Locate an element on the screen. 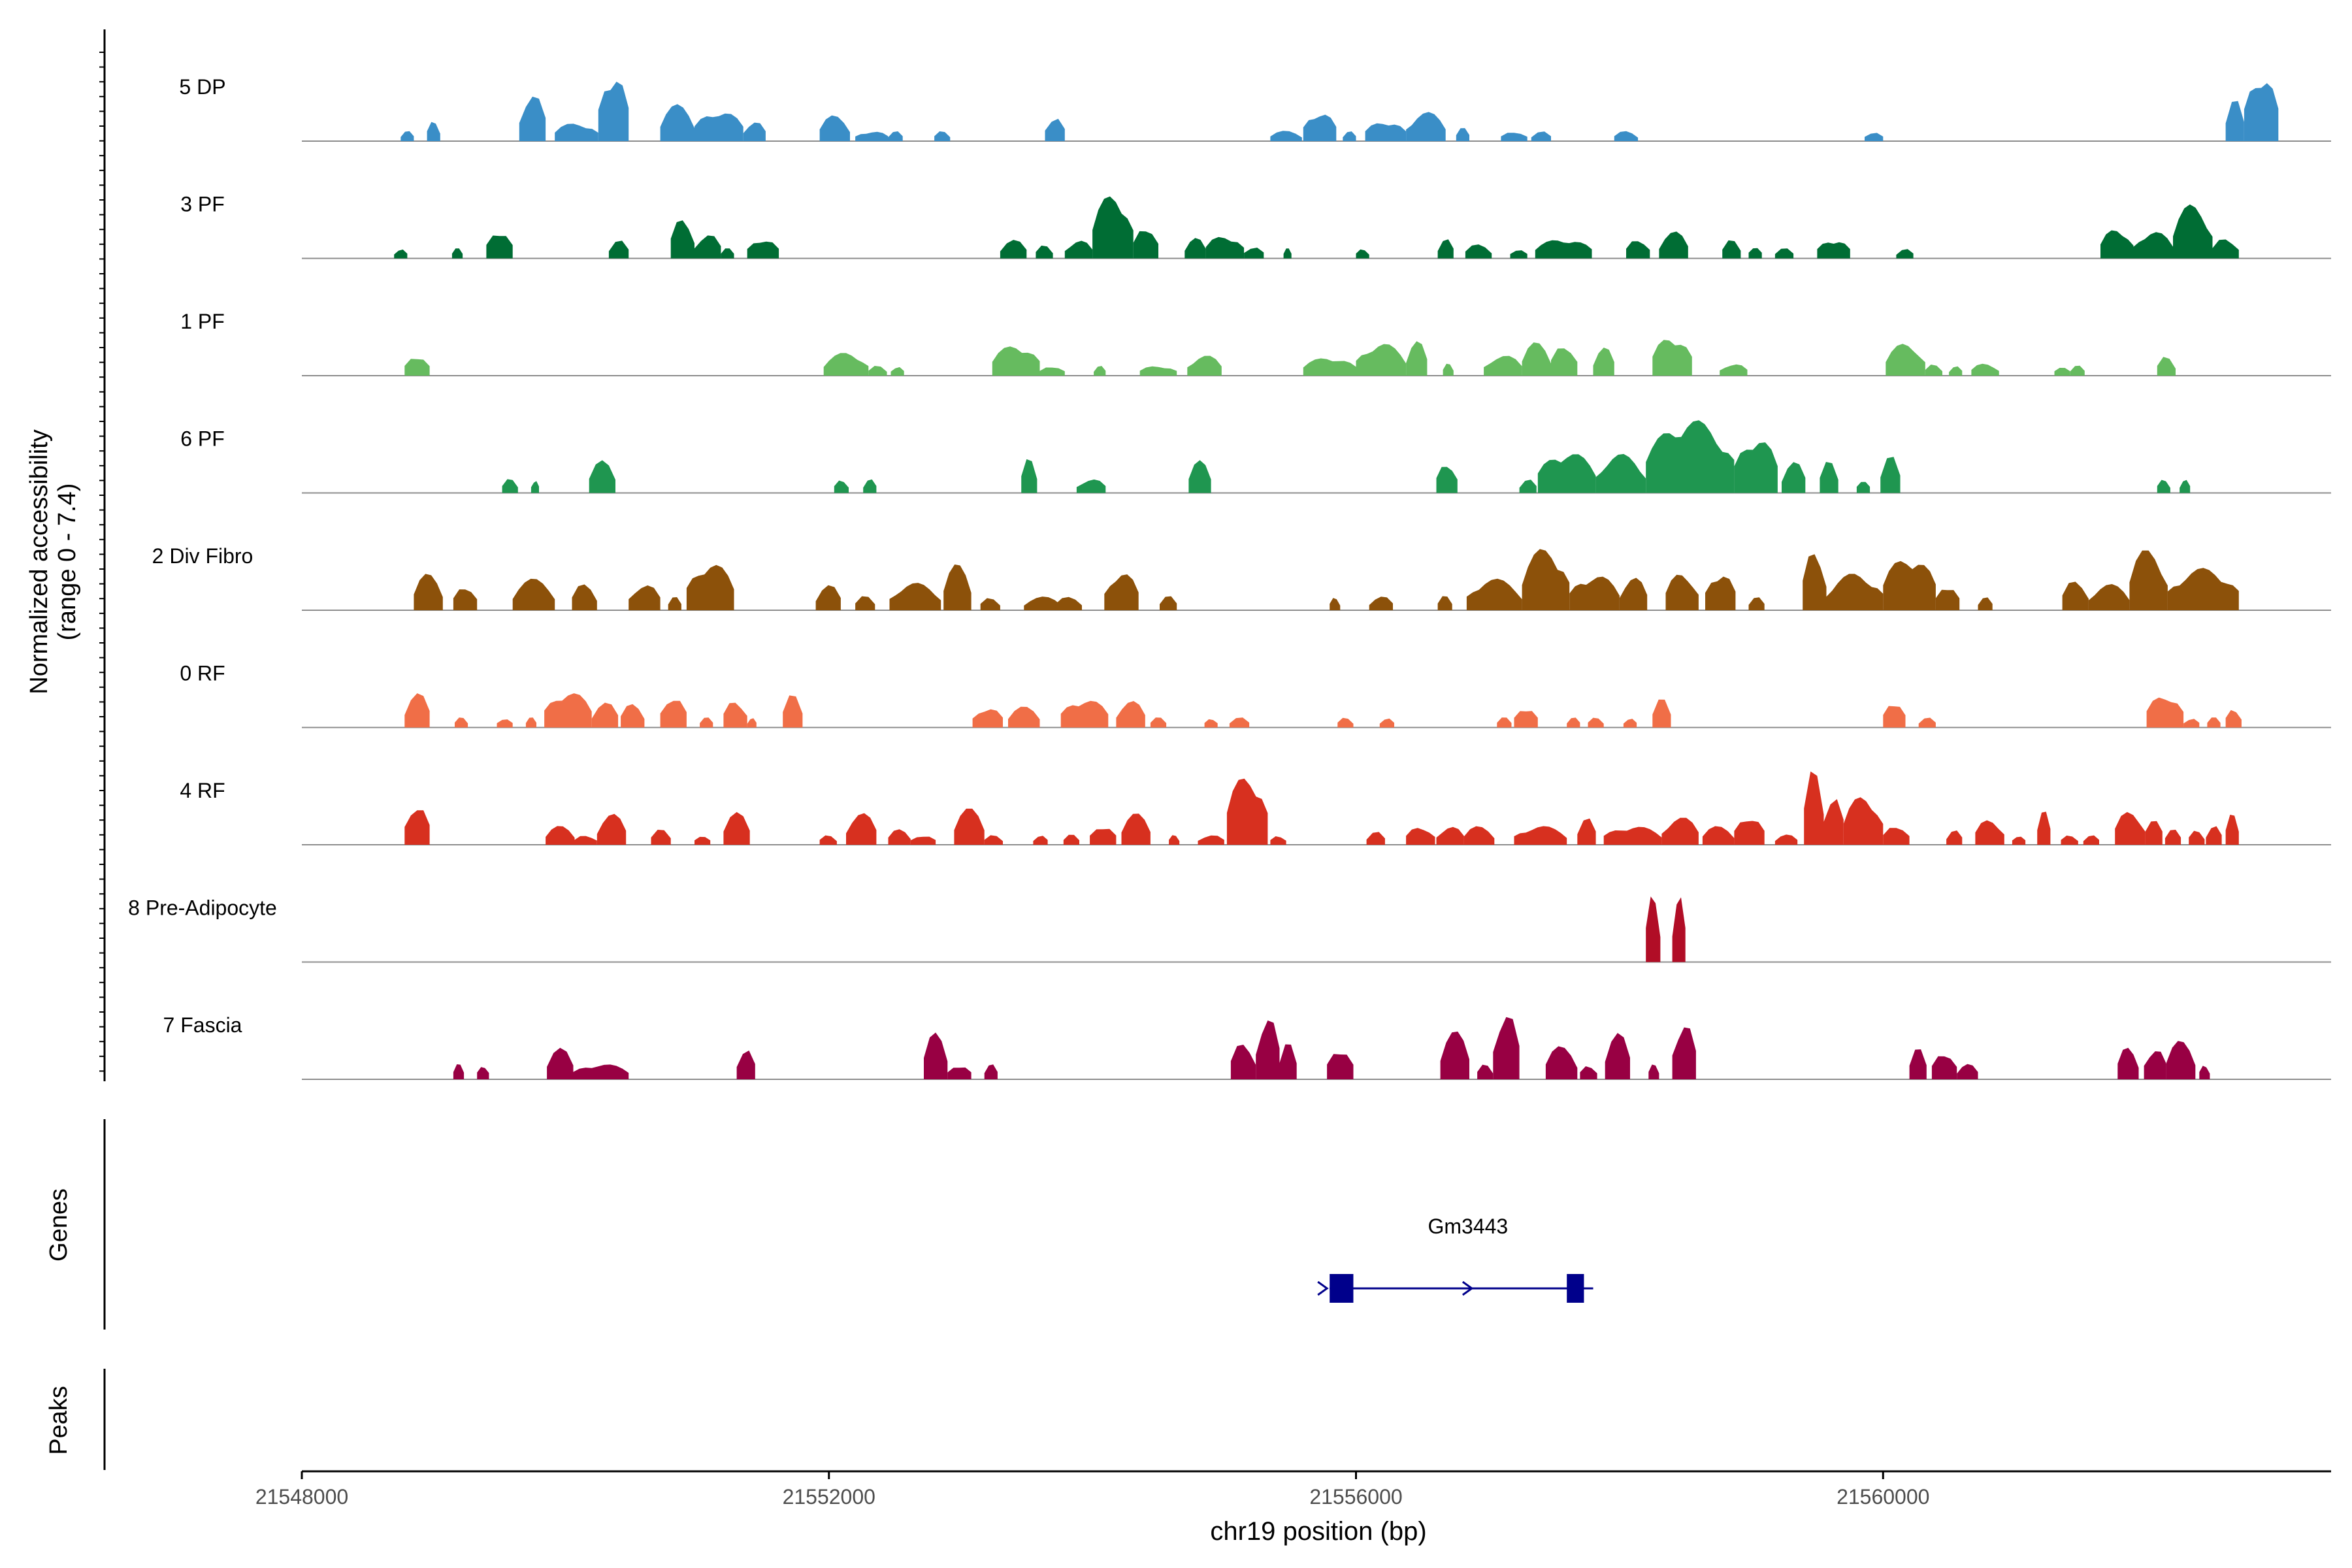 The height and width of the screenshot is (1568, 2352). x-axis-title: chr19 position (bp) is located at coordinates (1318, 1531).